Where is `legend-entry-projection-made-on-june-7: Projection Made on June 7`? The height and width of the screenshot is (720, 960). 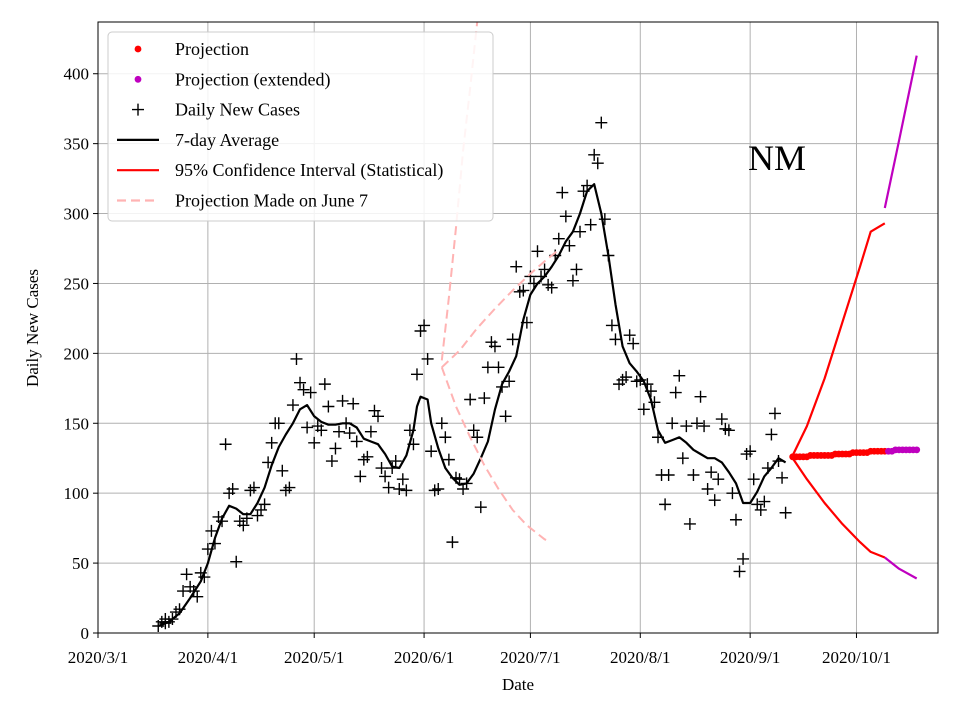
legend-entry-projection-made-on-june-7: Projection Made on June 7 is located at coordinates (242, 201).